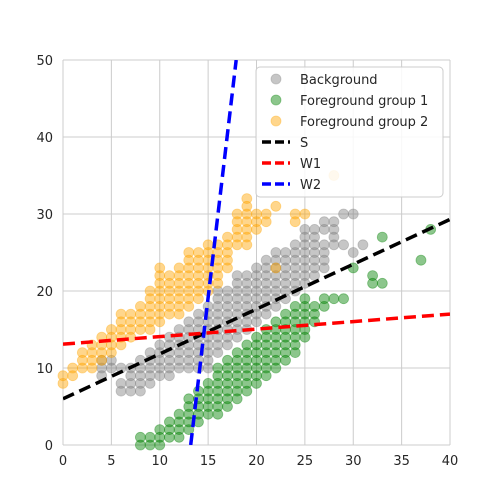  I want to click on x-tick-label: 35, so click(401, 461).